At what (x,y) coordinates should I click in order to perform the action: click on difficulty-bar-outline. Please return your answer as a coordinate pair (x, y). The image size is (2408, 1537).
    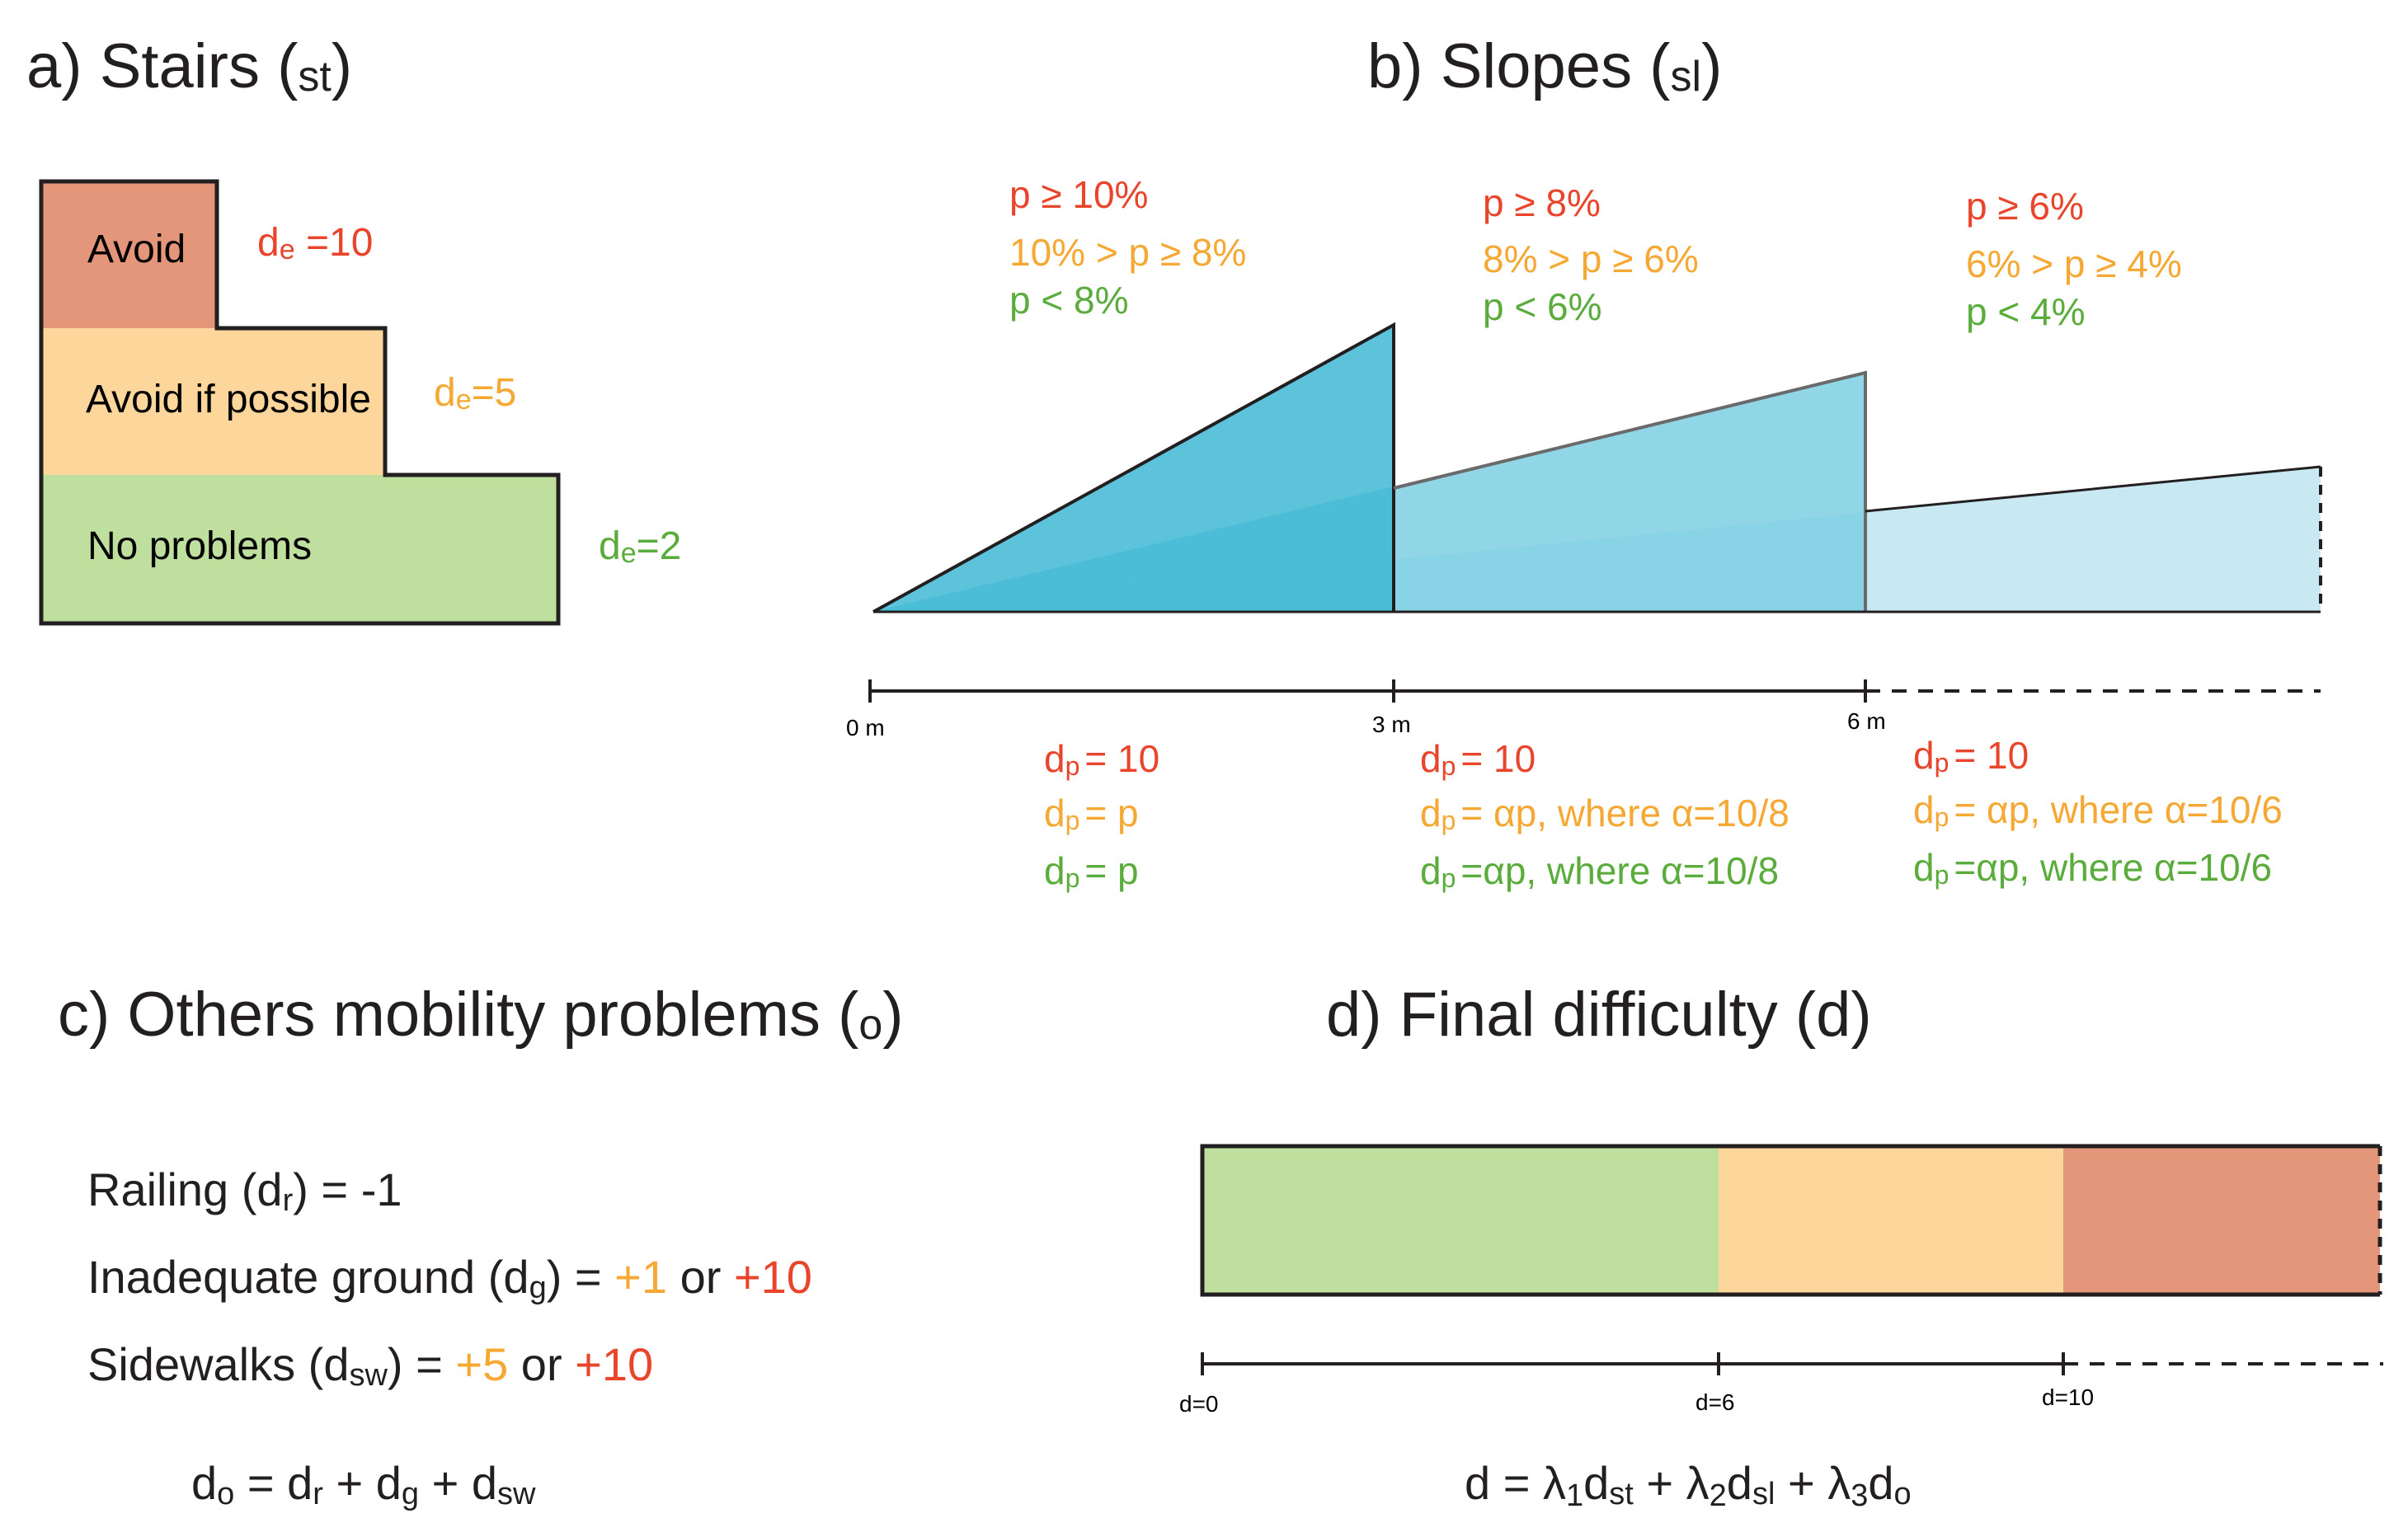
    Looking at the image, I should click on (1790, 1220).